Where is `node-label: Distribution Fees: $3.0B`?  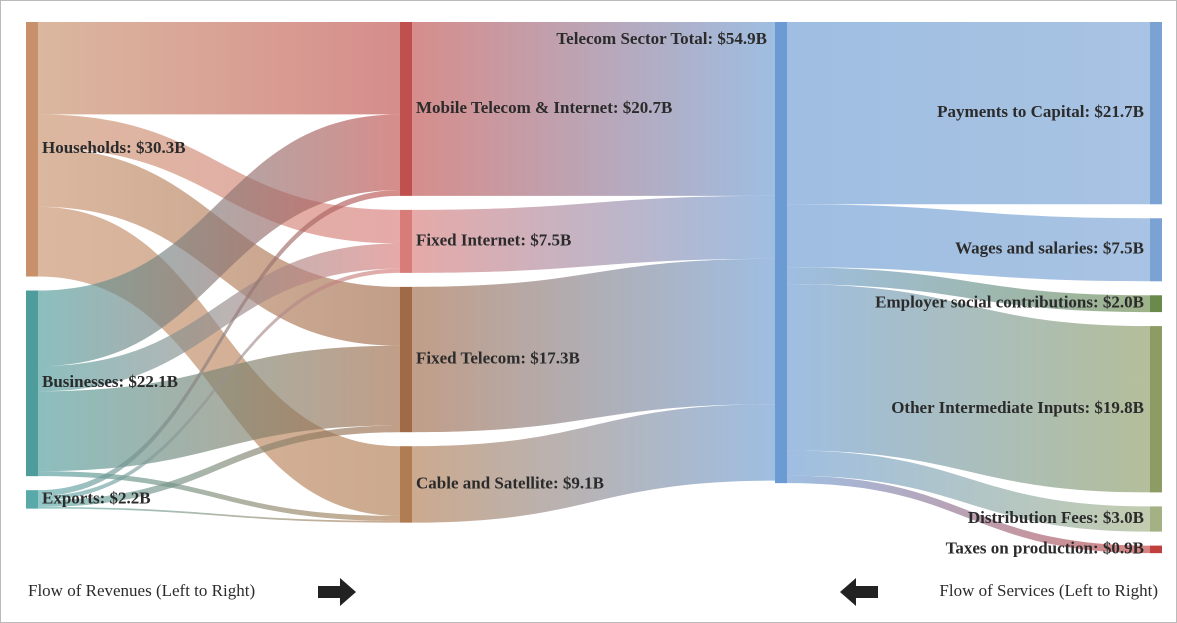
node-label: Distribution Fees: $3.0B is located at coordinates (1056, 517).